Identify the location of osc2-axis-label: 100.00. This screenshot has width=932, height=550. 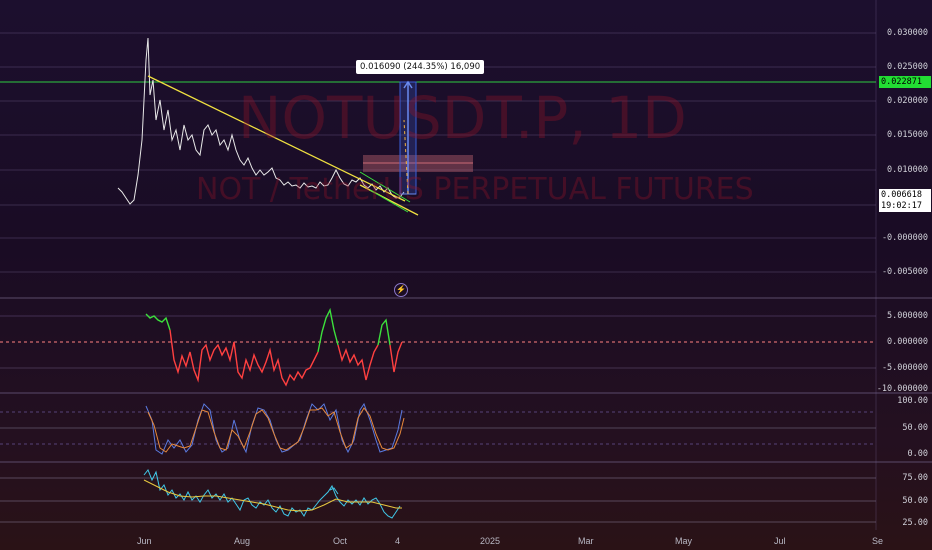
(912, 401).